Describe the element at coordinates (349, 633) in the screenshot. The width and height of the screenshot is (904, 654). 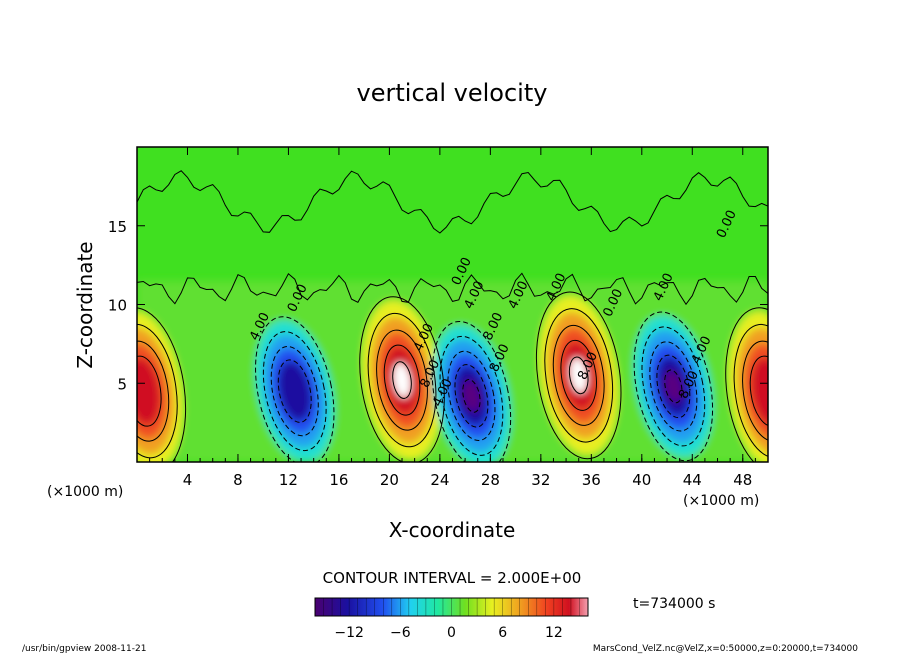
I see `colorbar-tick-label: −12` at that location.